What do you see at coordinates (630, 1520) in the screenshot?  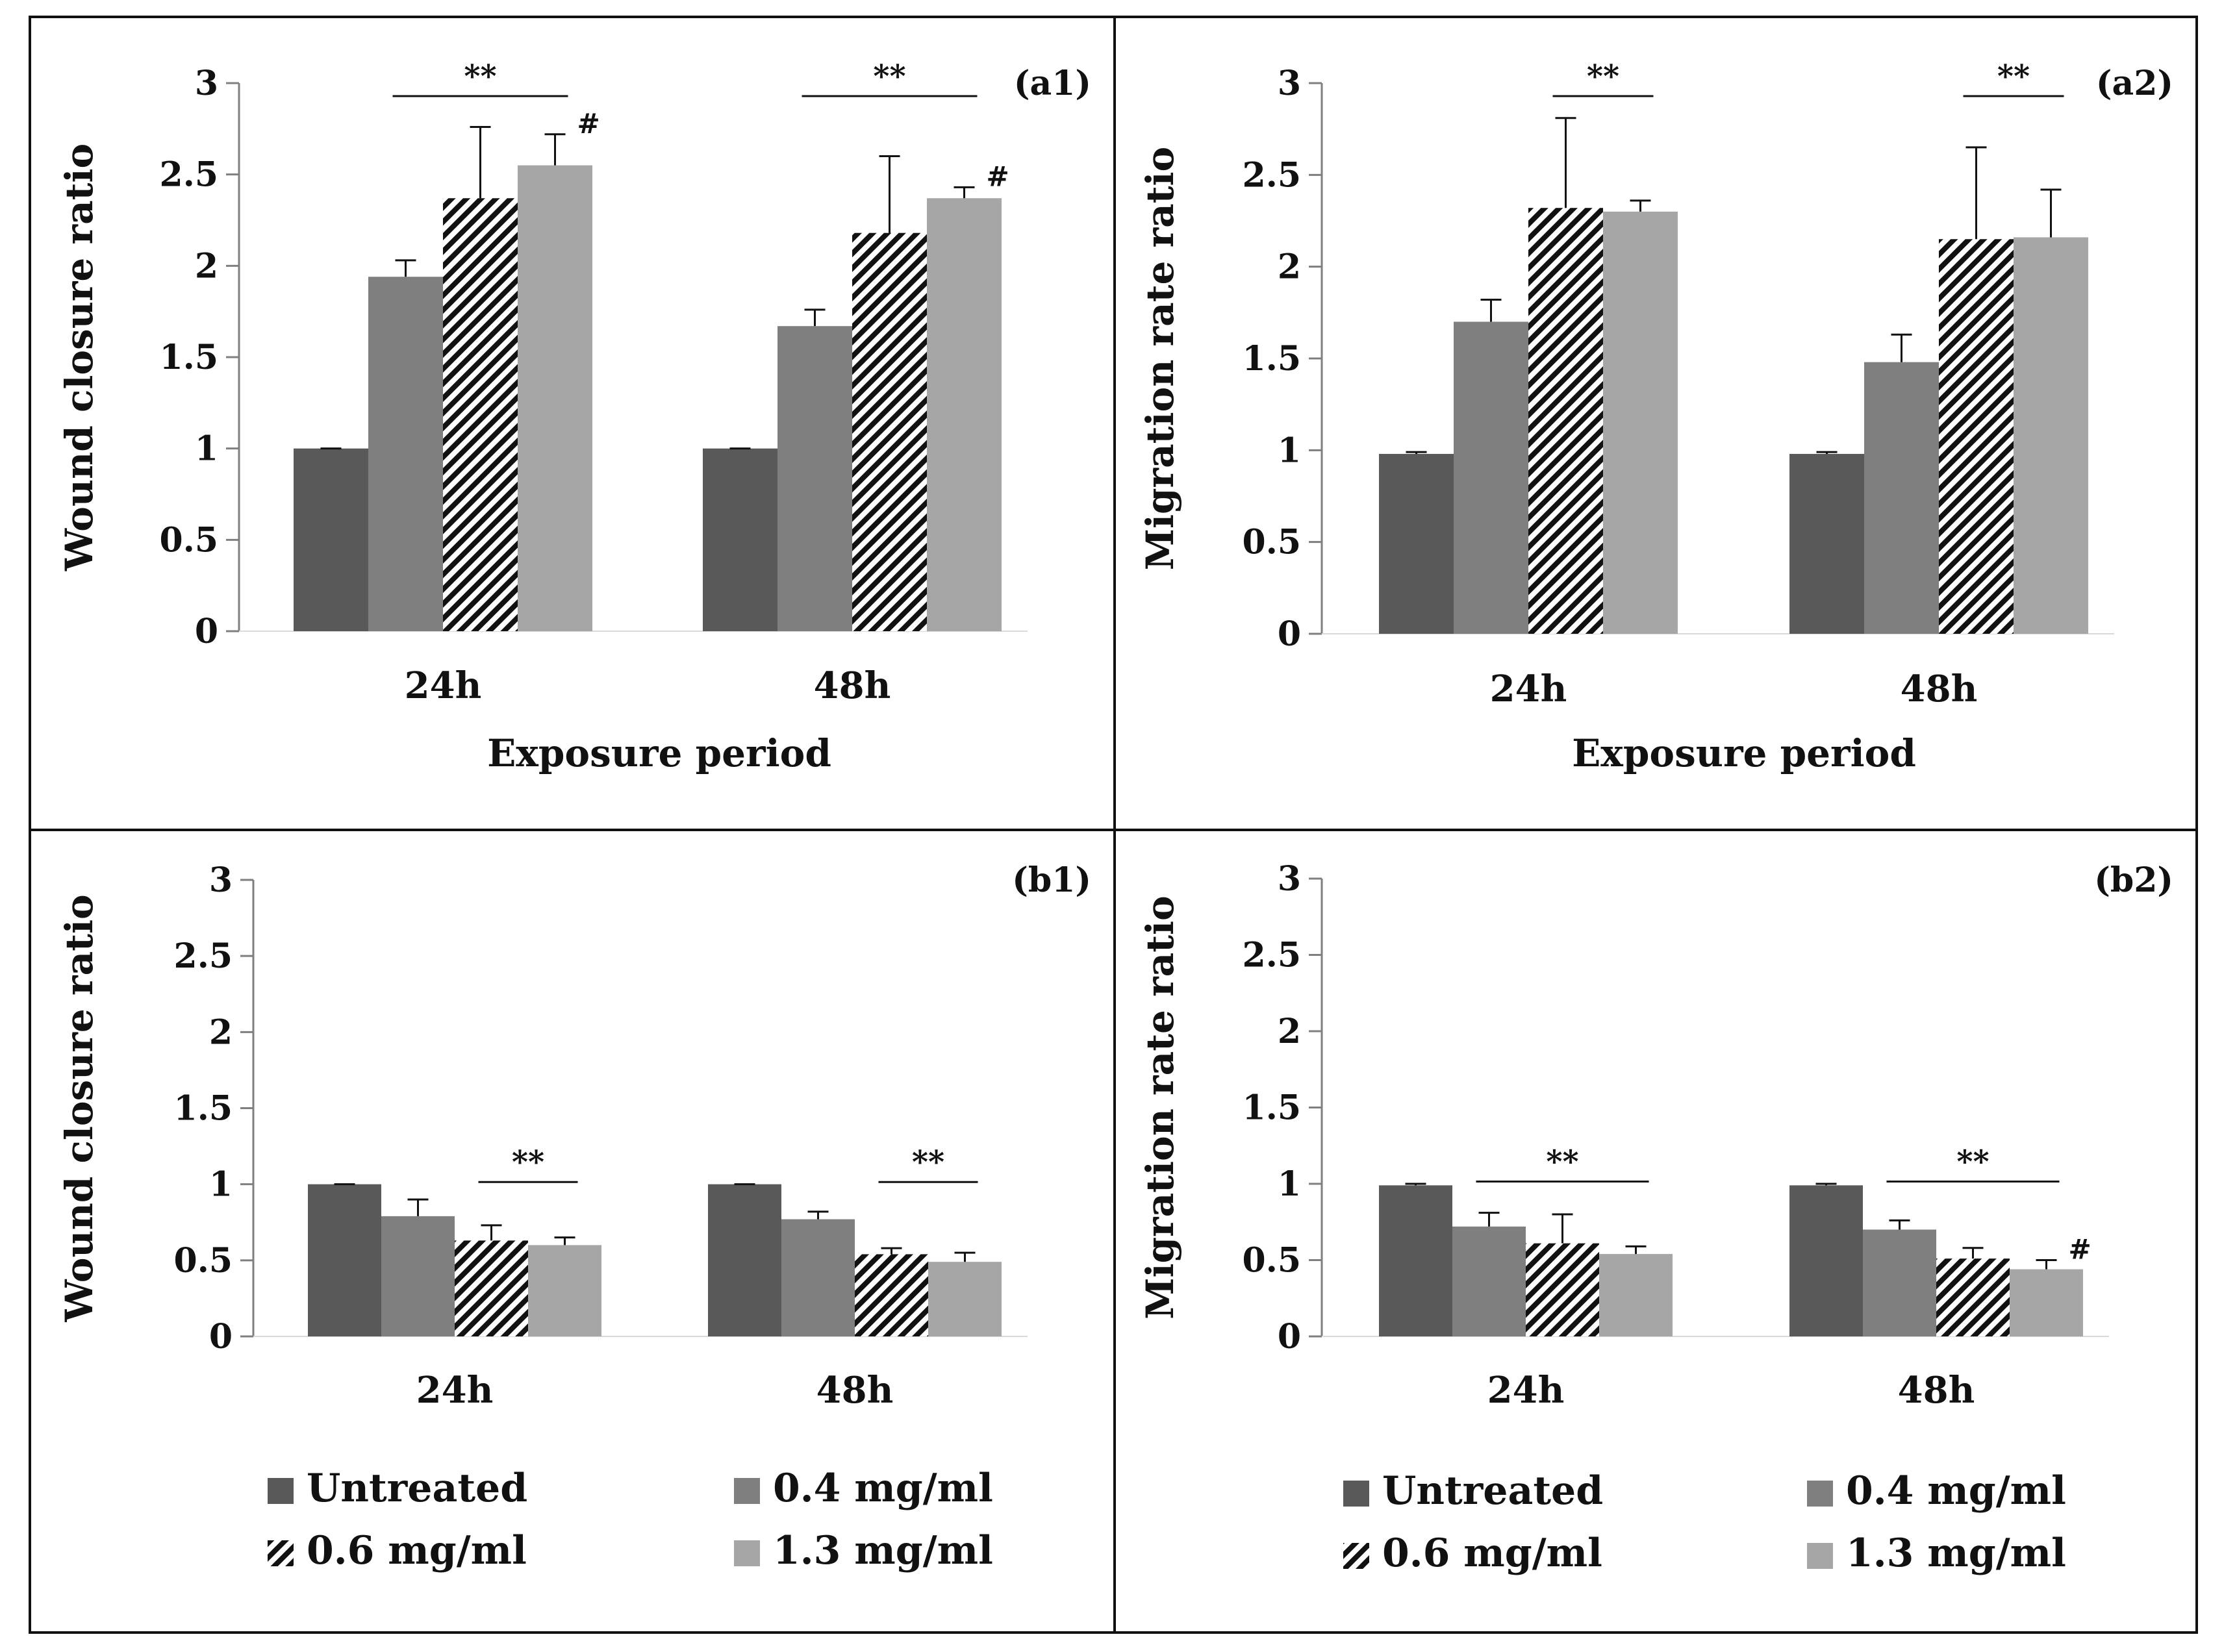 I see `legend-left: Untreated 0.4 mg/ml 0.6 mg/ml 1.3 mg/ml` at bounding box center [630, 1520].